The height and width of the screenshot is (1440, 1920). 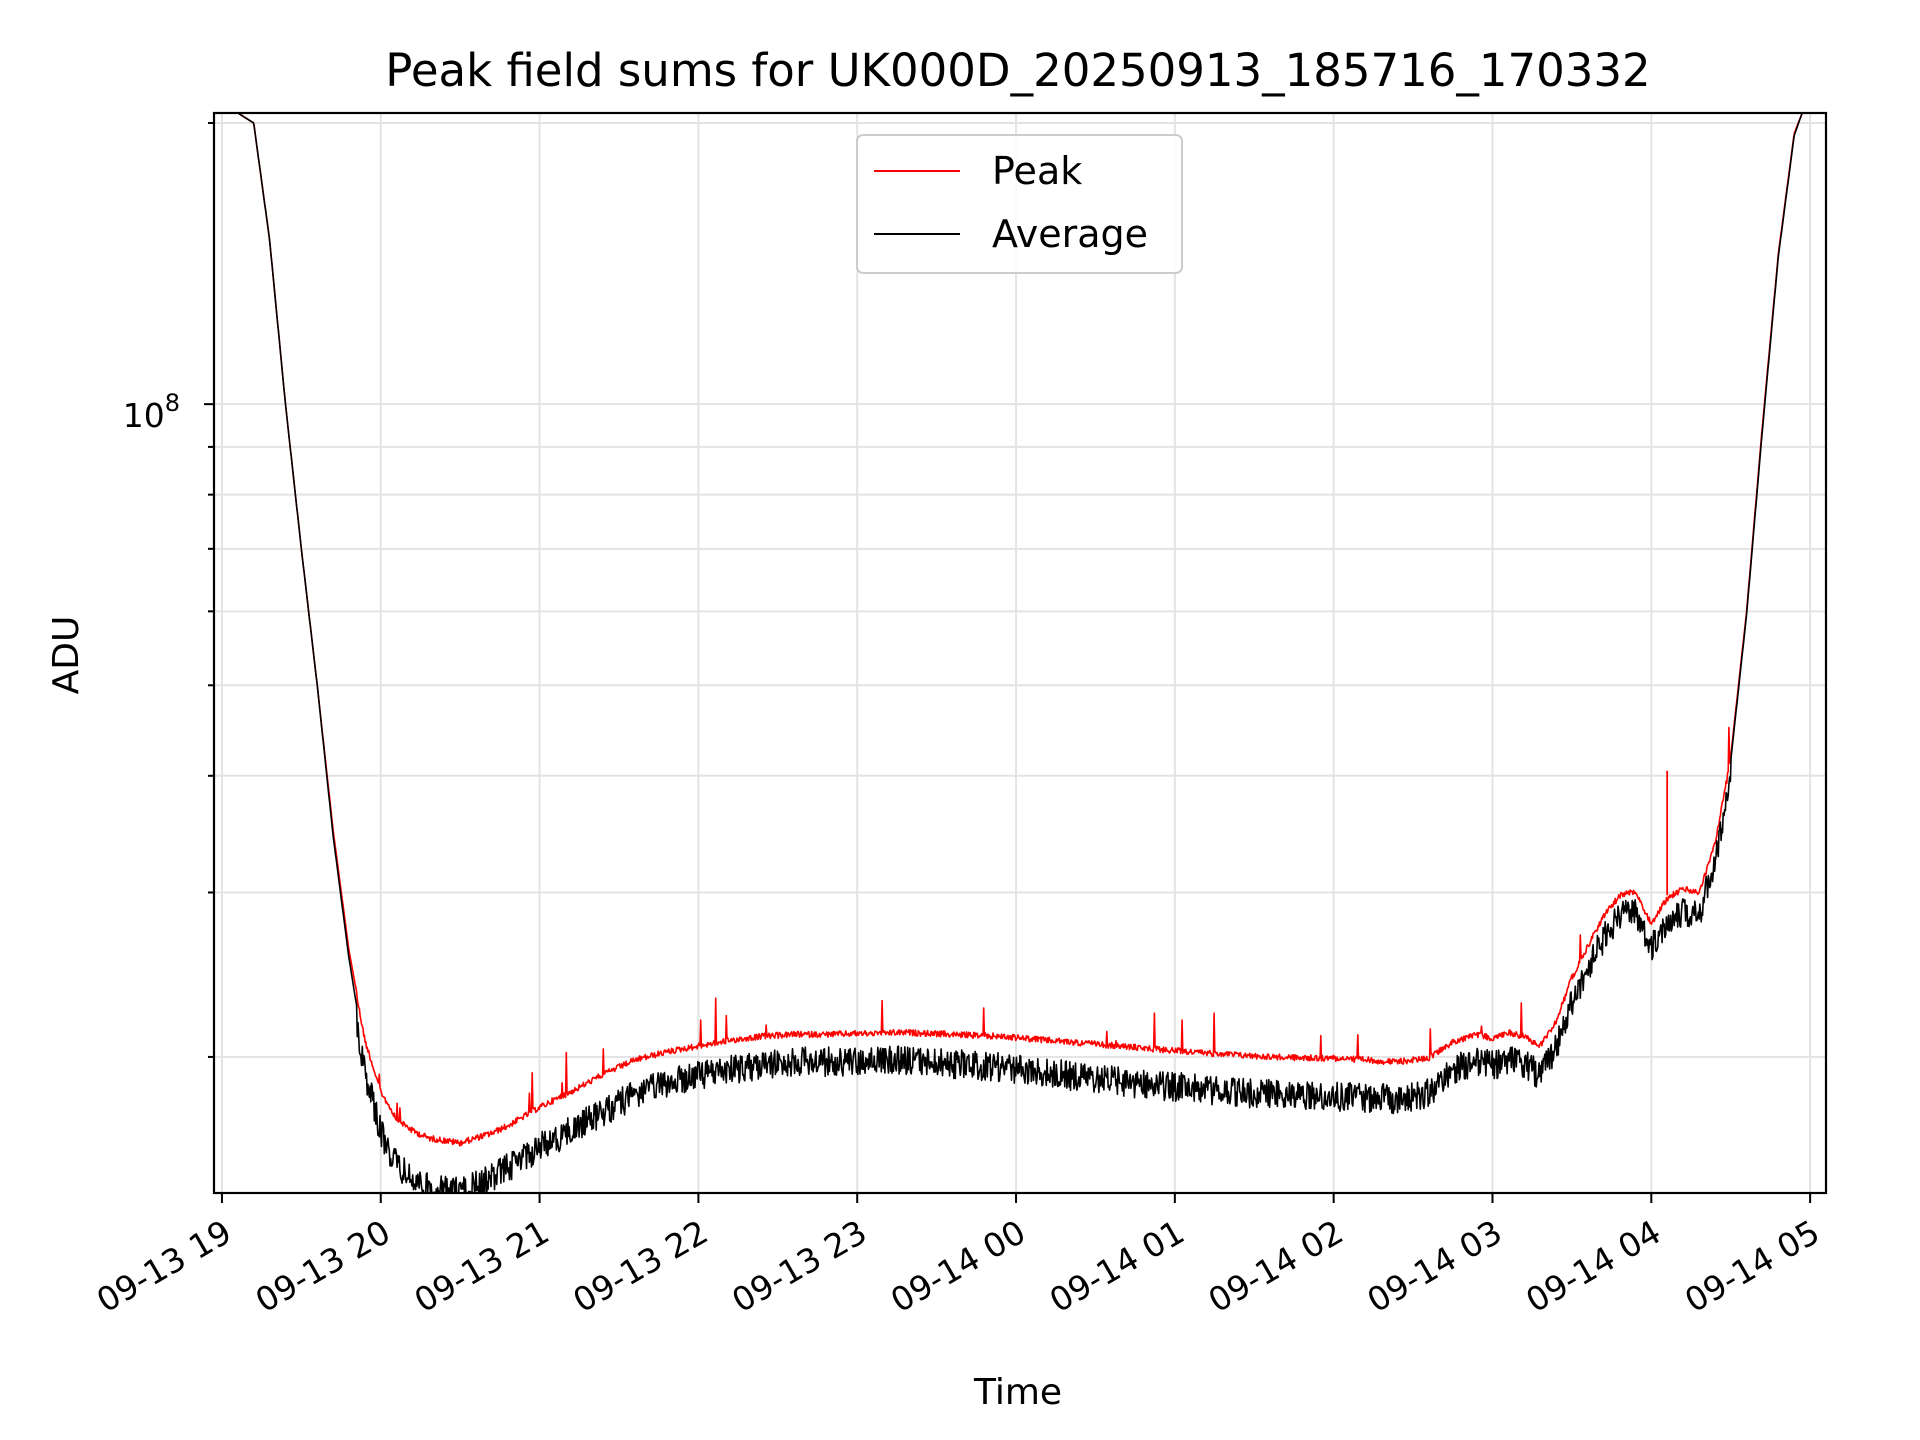 What do you see at coordinates (1017, 1392) in the screenshot?
I see `x-axis-label: Time` at bounding box center [1017, 1392].